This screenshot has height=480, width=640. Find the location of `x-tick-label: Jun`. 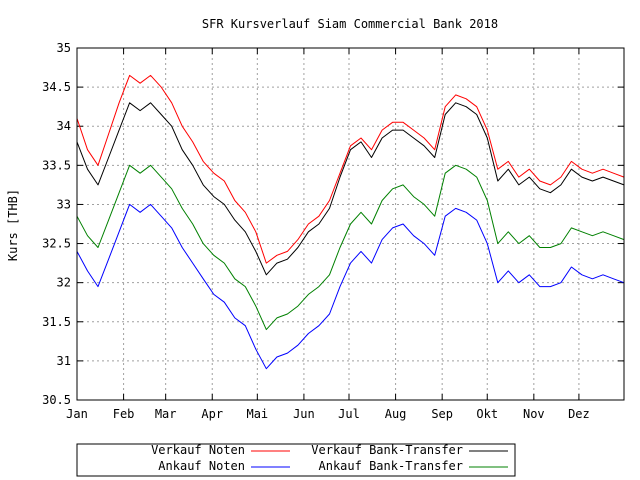

x-tick-label: Jun is located at coordinates (304, 414).